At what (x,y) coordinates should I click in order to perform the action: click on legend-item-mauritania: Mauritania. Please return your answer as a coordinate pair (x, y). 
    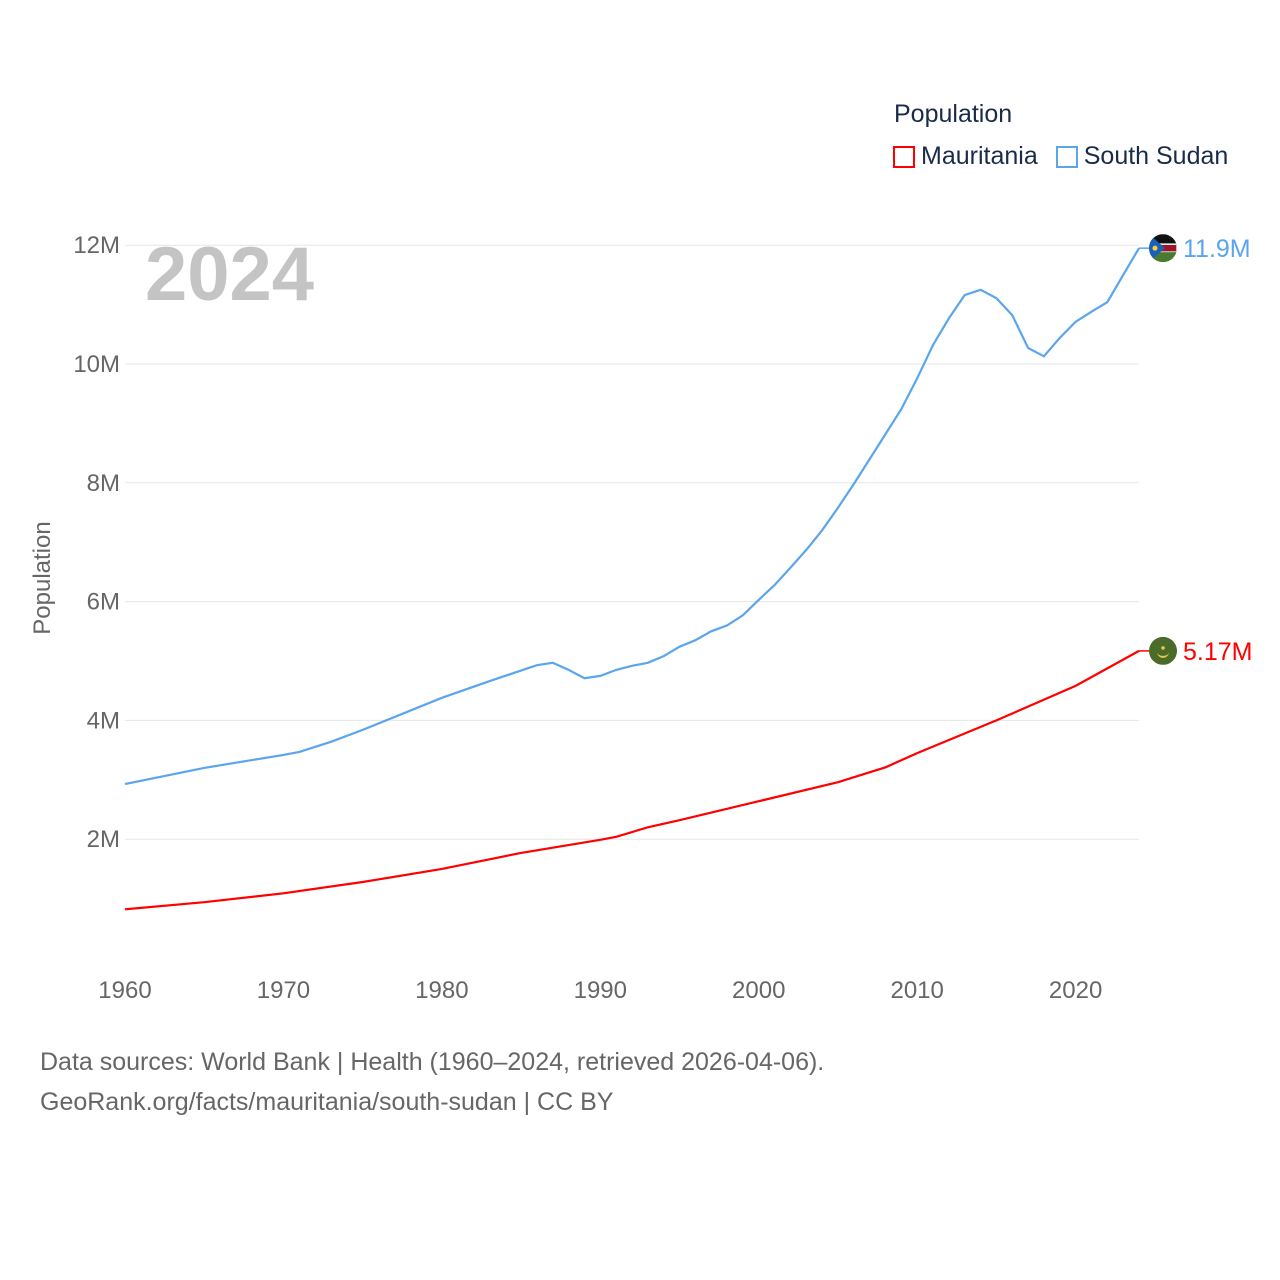
    Looking at the image, I should click on (965, 156).